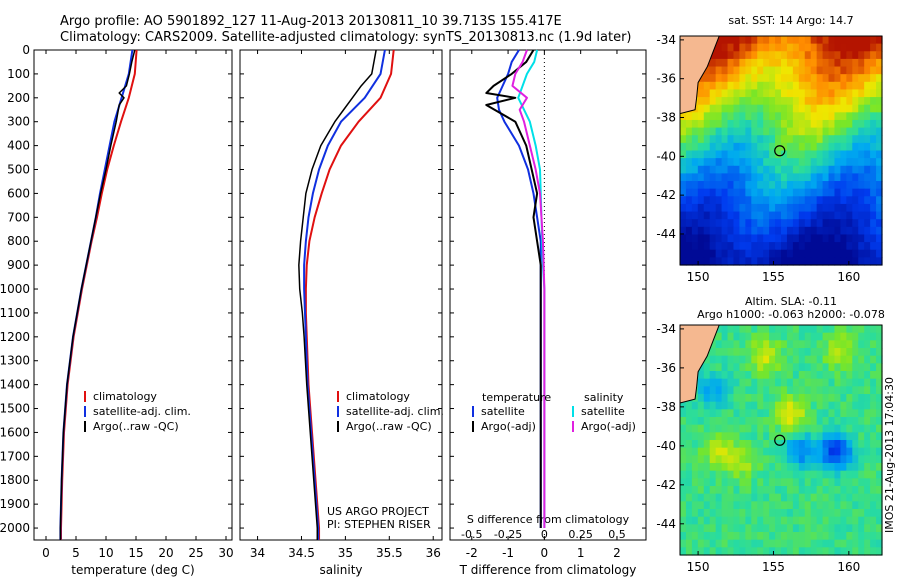  Describe the element at coordinates (666, 40) in the screenshot. I see `sst_map-ytick-label: -34` at that location.